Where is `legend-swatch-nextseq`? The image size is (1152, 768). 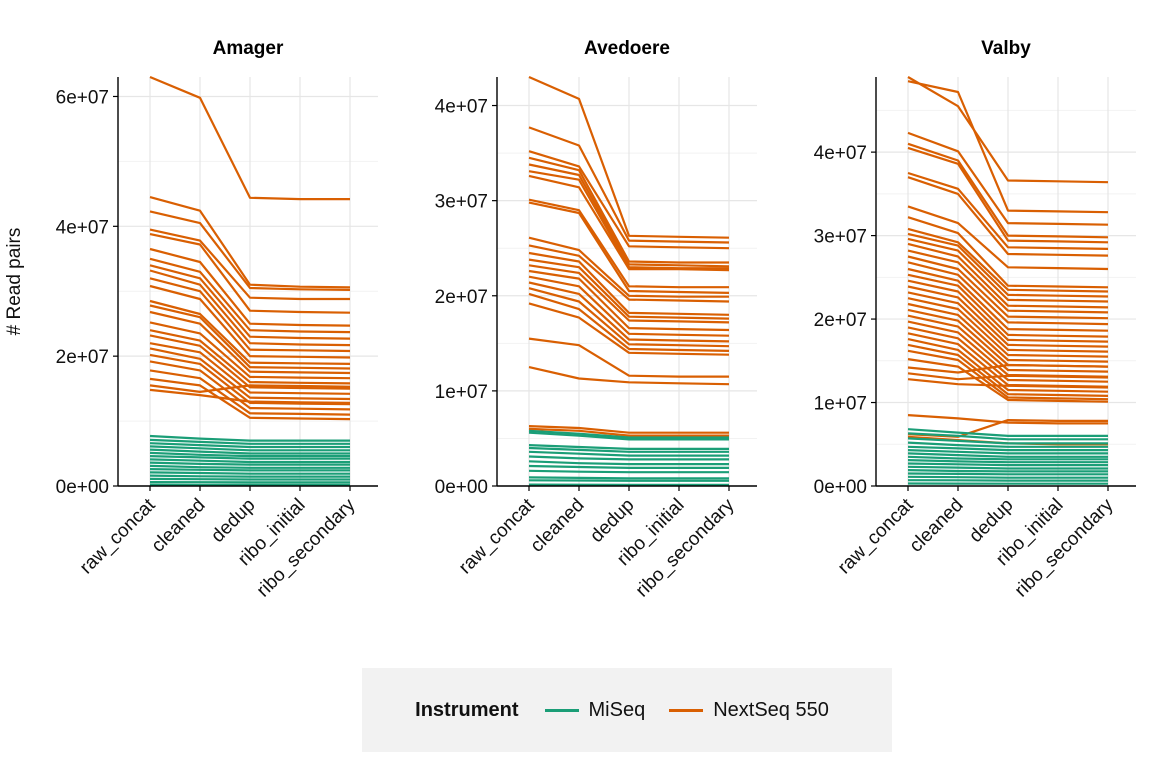
legend-swatch-nextseq is located at coordinates (686, 710).